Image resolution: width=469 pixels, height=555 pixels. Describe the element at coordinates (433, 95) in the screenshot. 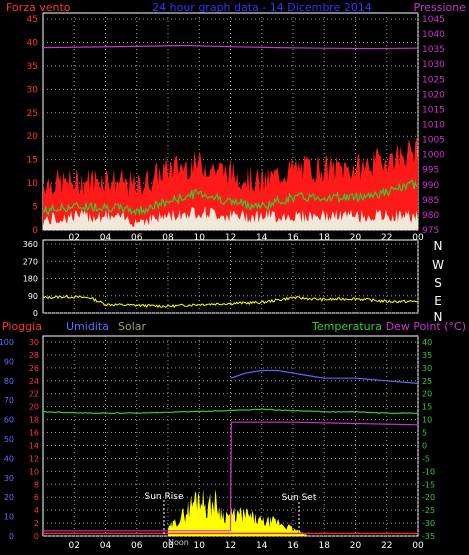

I see `y-tick-label-pressure: 1020` at that location.